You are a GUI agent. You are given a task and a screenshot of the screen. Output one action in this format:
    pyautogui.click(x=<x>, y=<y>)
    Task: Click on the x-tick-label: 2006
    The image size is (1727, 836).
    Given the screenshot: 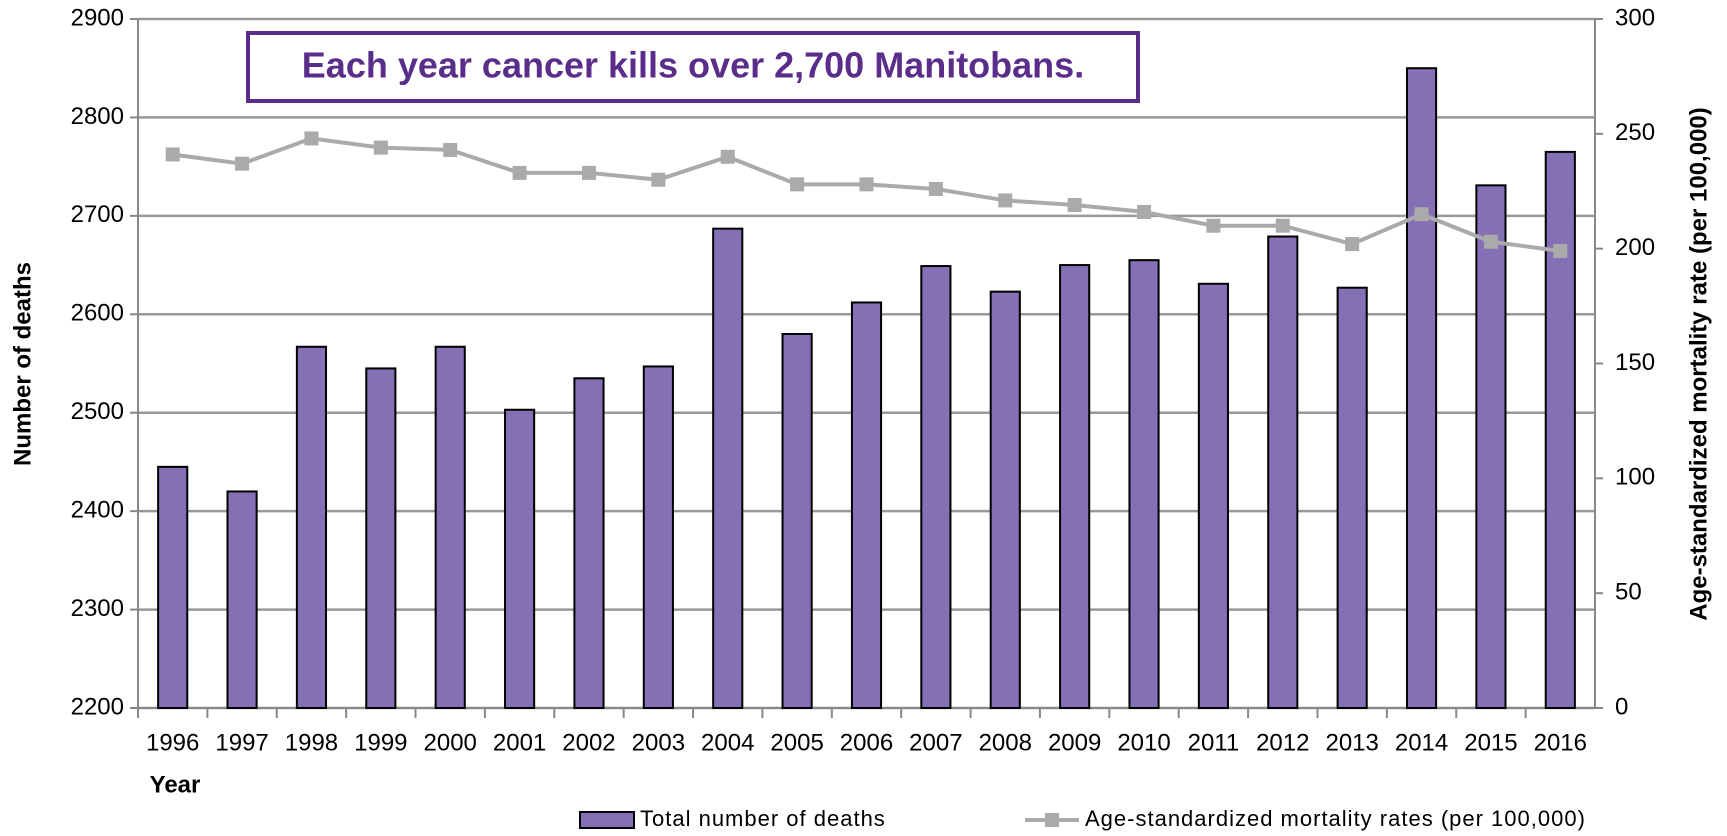 What is the action you would take?
    pyautogui.click(x=866, y=742)
    